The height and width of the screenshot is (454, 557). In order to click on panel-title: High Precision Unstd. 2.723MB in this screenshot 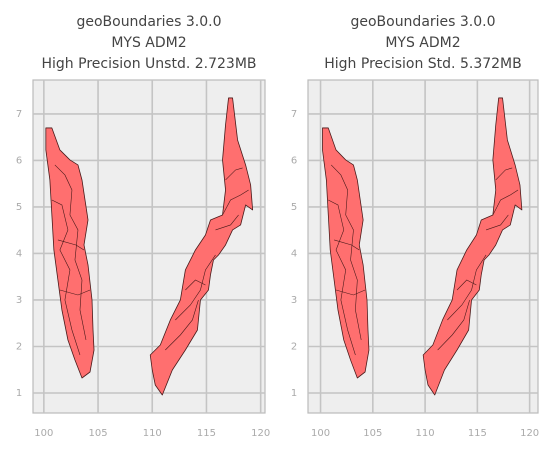, I will do `click(149, 64)`.